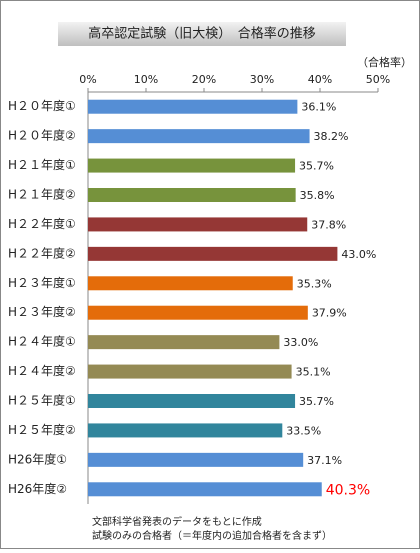  I want to click on y-tick-label: H２１年度②, so click(42, 194).